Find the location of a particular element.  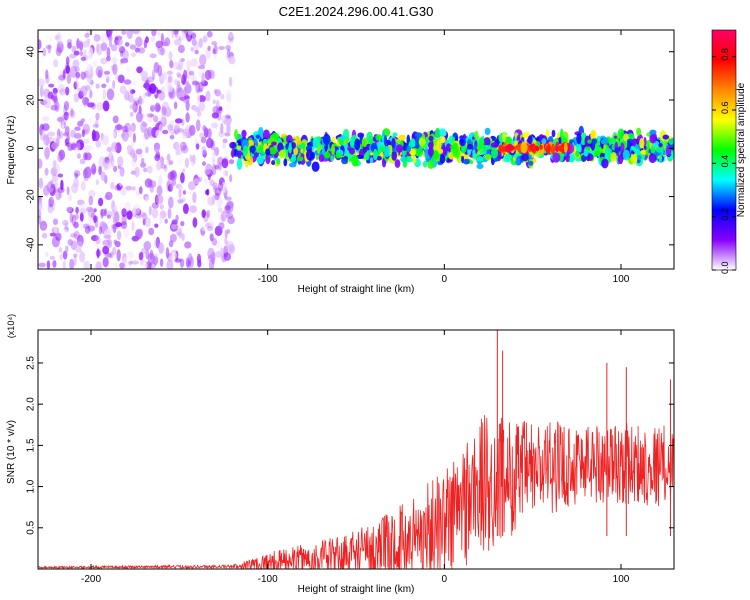

snr-x-label: Height of straight line (km) is located at coordinates (356, 589).